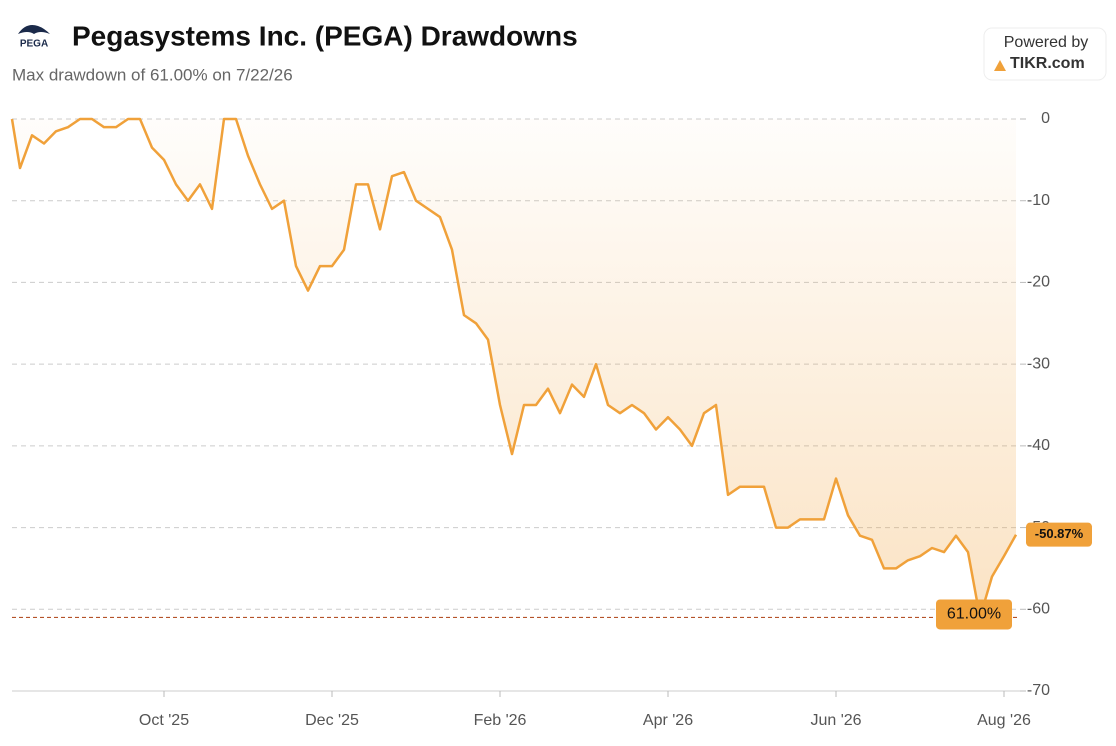  I want to click on max-drawdown-box, so click(974, 614).